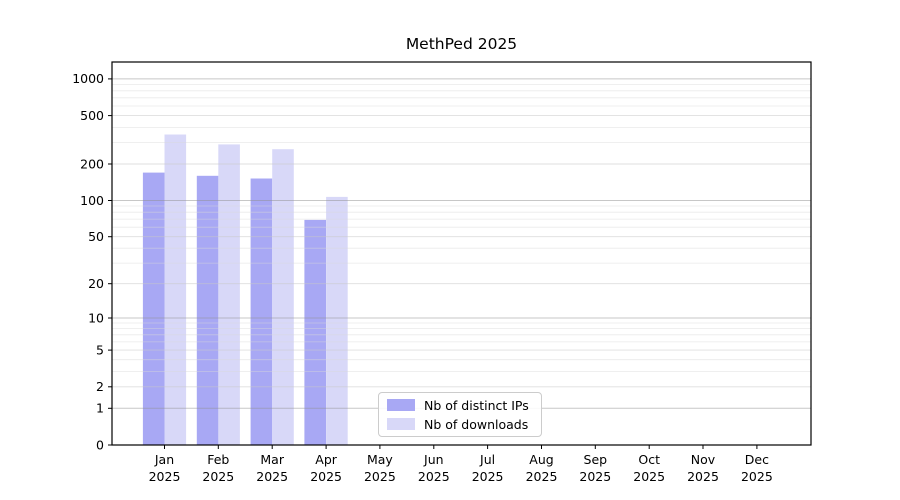 Image resolution: width=900 pixels, height=500 pixels. Describe the element at coordinates (433, 459) in the screenshot. I see `x-tick-label-month: Jun` at that location.